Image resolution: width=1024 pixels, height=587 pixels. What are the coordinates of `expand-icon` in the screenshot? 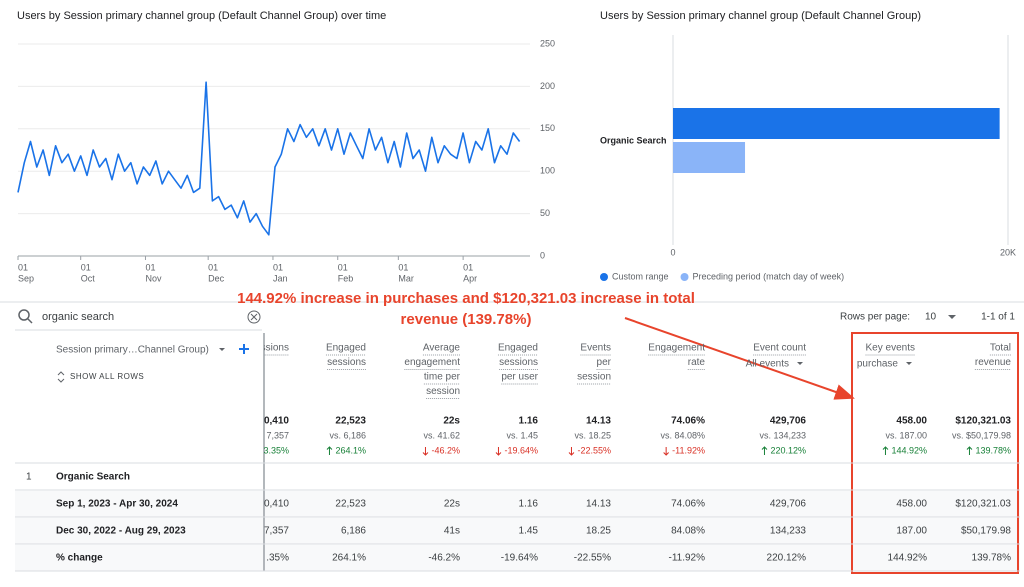 It's located at (61, 377).